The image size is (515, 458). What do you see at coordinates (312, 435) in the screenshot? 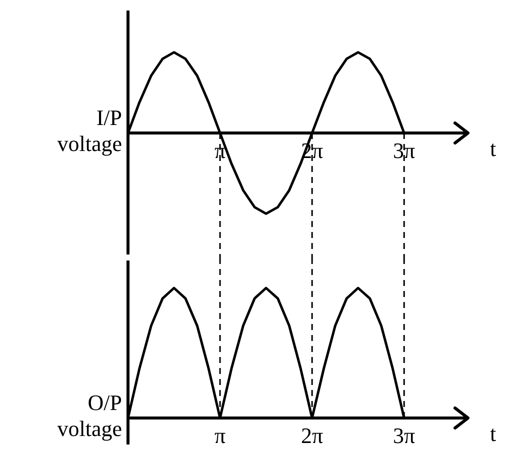
I see `x-tick-label: 2π` at bounding box center [312, 435].